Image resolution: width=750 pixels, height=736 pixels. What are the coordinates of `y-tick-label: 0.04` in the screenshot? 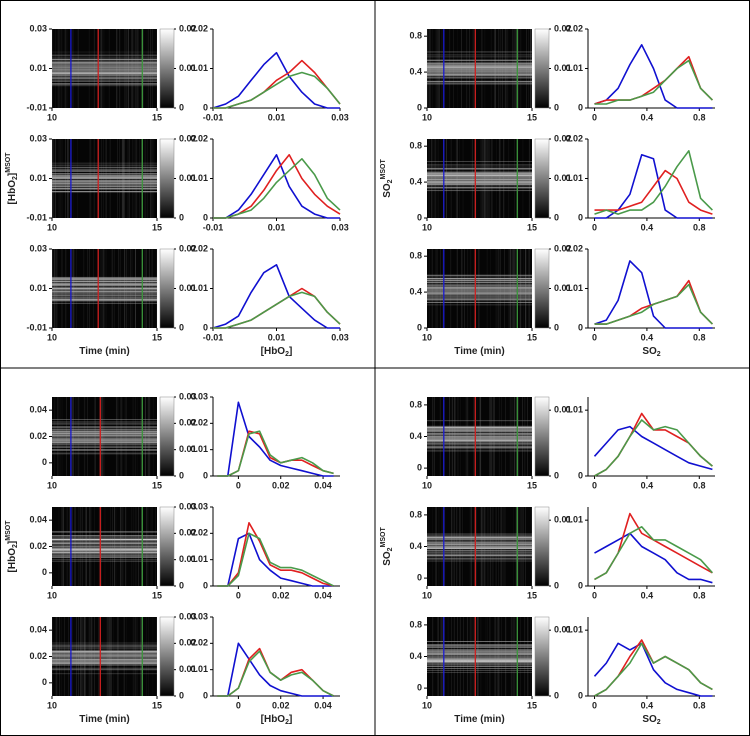 It's located at (38, 520).